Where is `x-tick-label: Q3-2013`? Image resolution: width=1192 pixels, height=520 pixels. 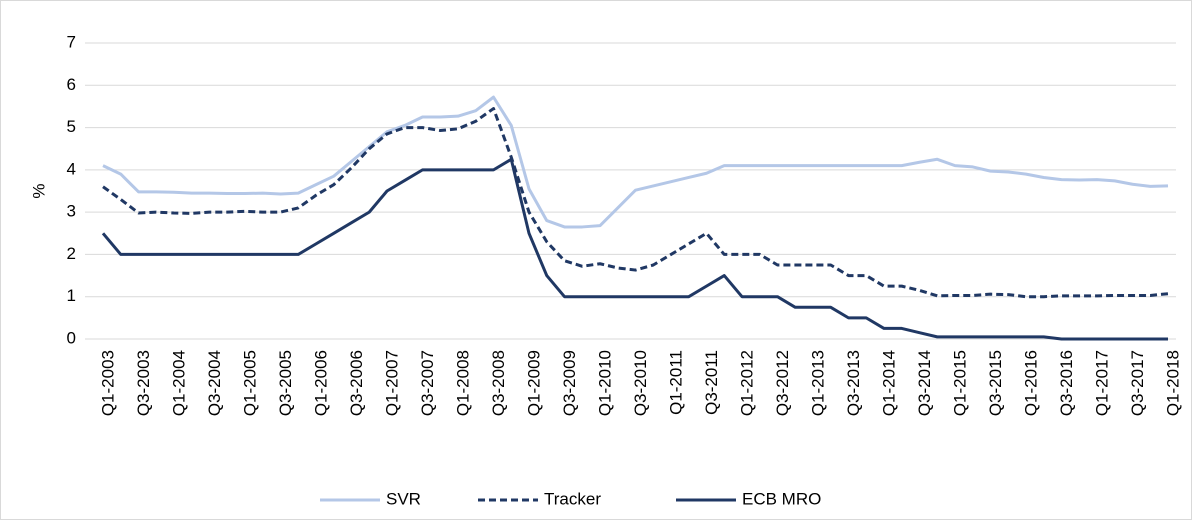
x-tick-label: Q3-2013 is located at coordinates (853, 383).